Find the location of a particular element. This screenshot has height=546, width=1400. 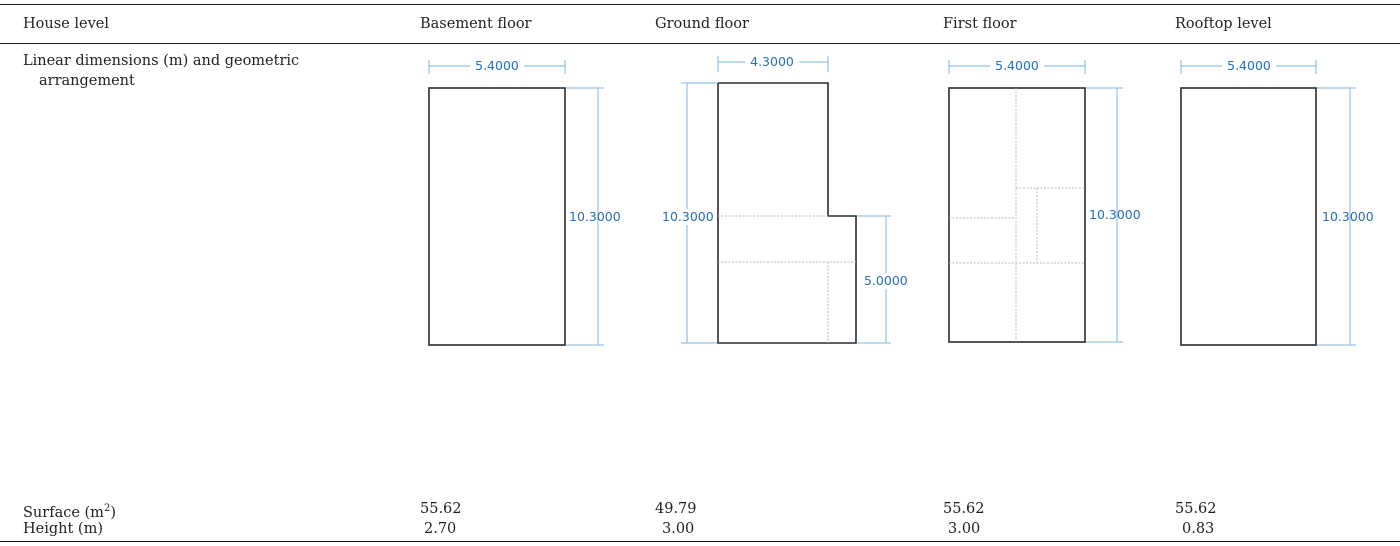

table-bottom-rule is located at coordinates (700, 541).